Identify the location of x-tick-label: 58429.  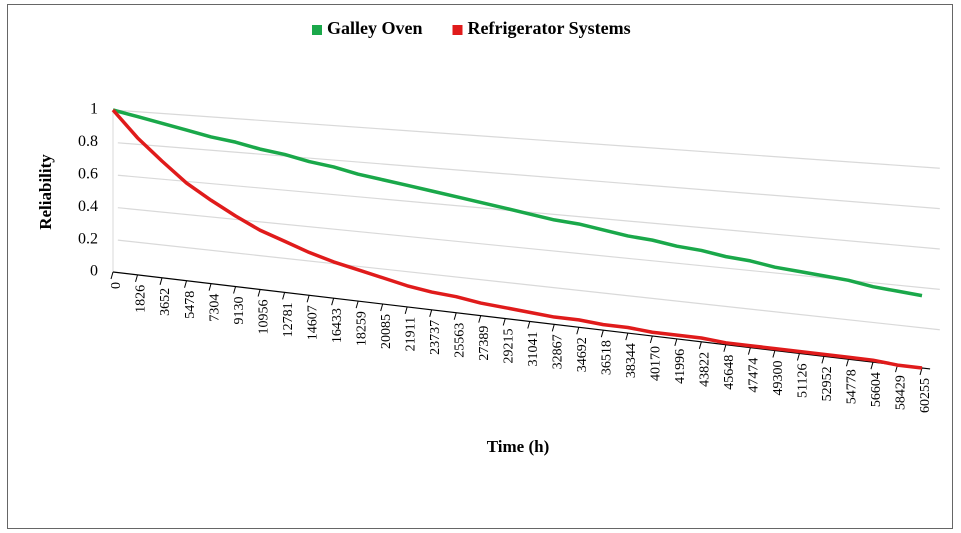
(901, 392).